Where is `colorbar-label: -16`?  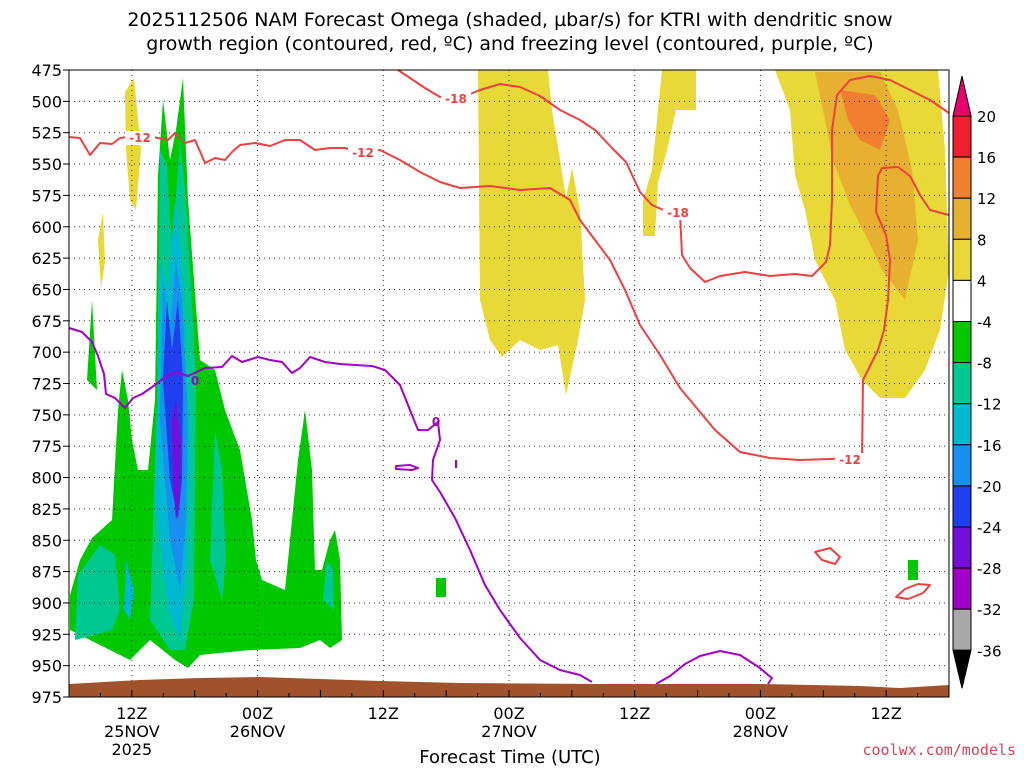 colorbar-label: -16 is located at coordinates (989, 446).